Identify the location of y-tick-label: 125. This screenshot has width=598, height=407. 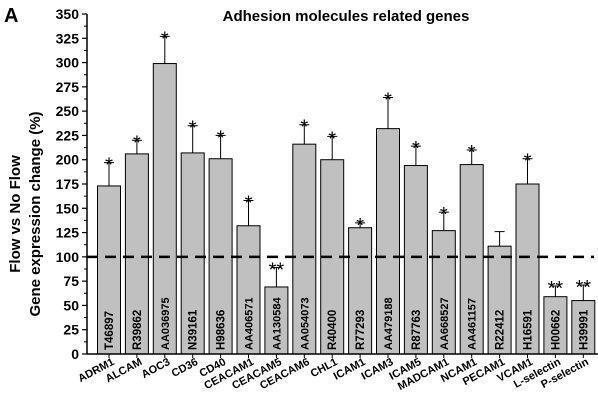
(68, 233).